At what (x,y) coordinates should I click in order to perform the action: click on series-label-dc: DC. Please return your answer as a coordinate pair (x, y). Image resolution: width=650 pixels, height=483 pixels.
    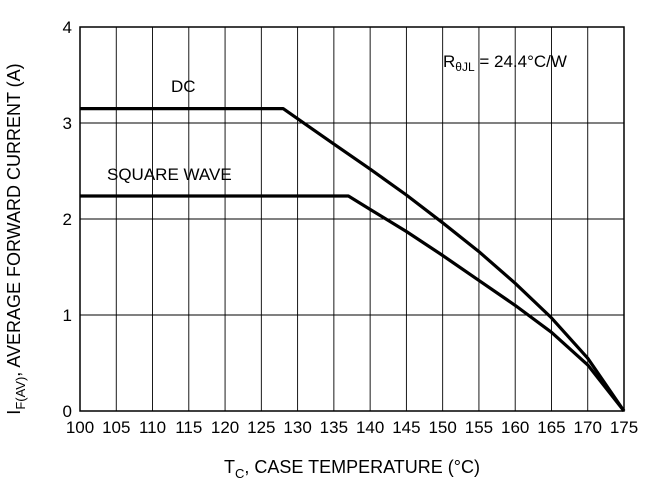
    Looking at the image, I should click on (183, 86).